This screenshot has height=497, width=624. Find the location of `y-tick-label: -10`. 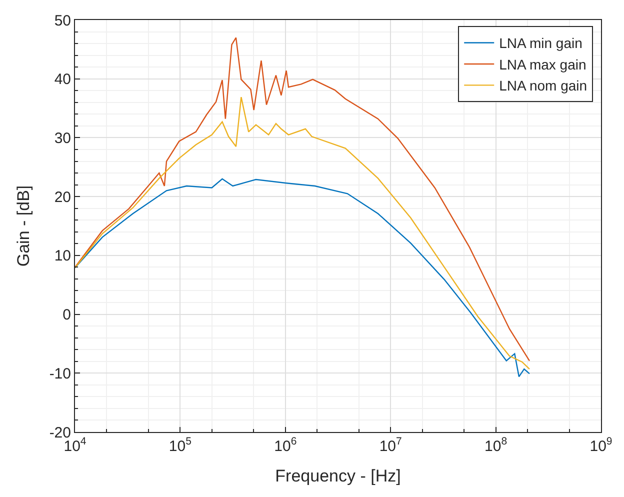

y-tick-label: -10 is located at coordinates (60, 373).